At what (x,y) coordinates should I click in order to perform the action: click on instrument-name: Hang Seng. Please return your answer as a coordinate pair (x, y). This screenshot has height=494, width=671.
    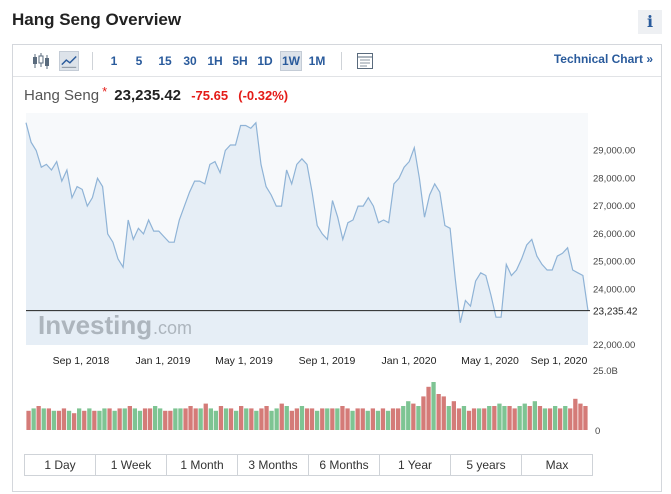
    Looking at the image, I should click on (62, 95).